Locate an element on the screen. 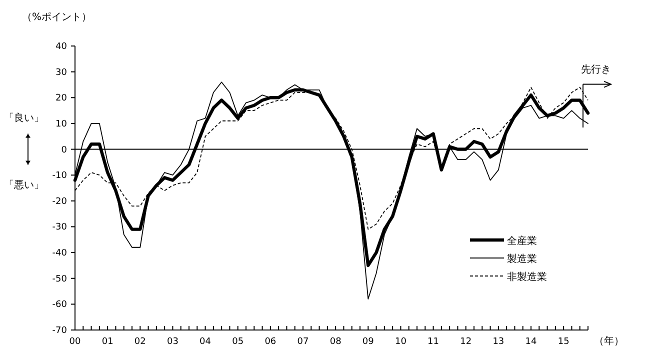 The image size is (650, 352). x-tick-label: 11 is located at coordinates (434, 342).